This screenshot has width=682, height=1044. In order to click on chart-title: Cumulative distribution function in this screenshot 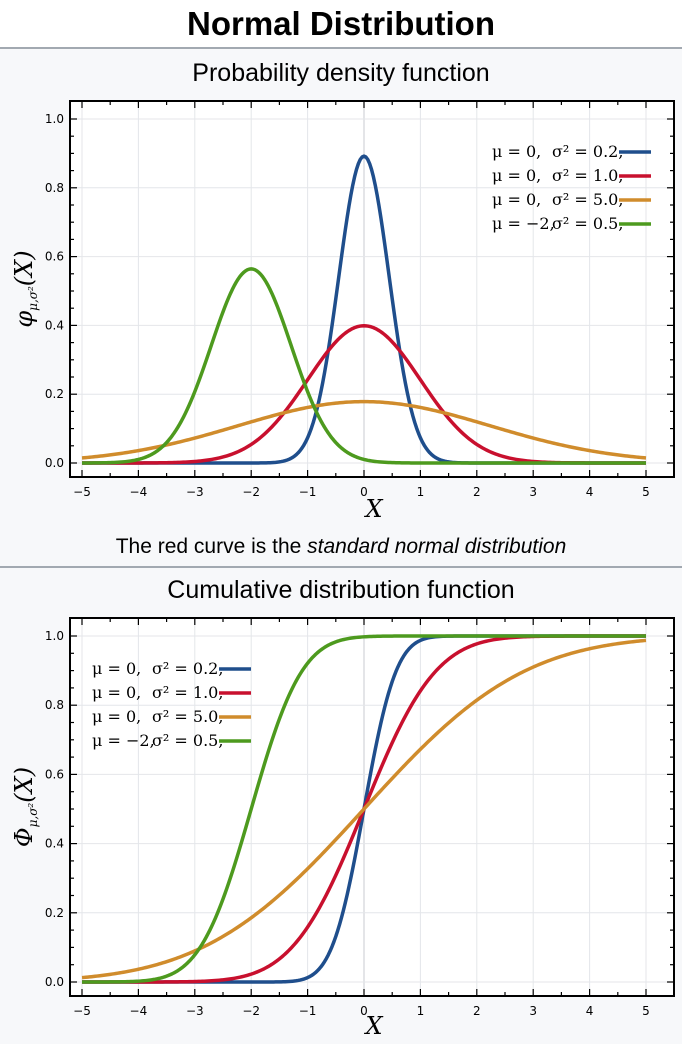, I will do `click(340, 590)`.